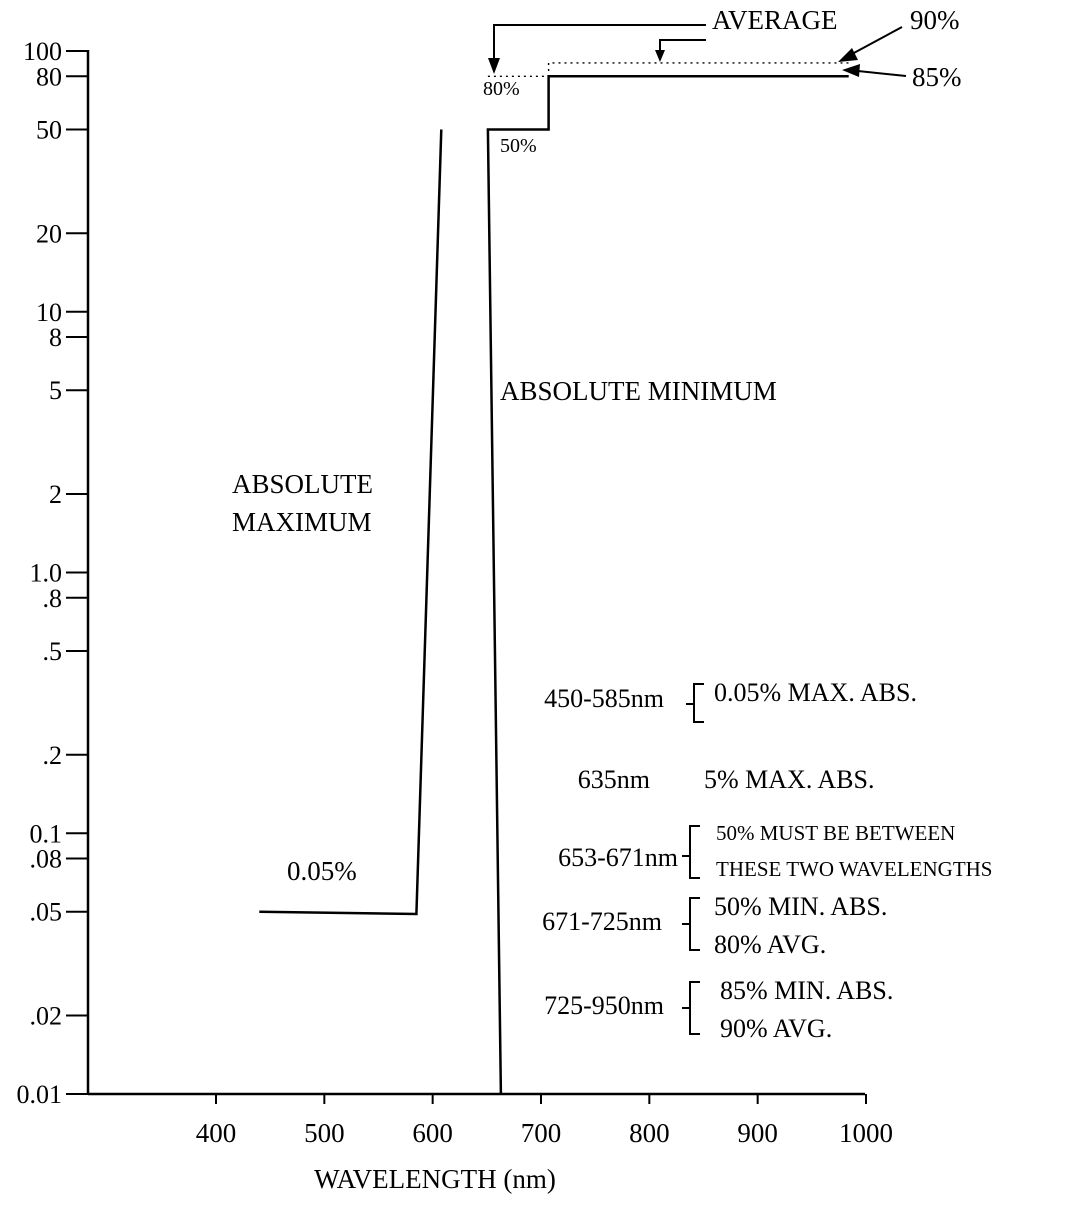 The height and width of the screenshot is (1208, 1083). What do you see at coordinates (776, 1028) in the screenshot?
I see `legend-text-725-950-line2: 90% AVG.` at bounding box center [776, 1028].